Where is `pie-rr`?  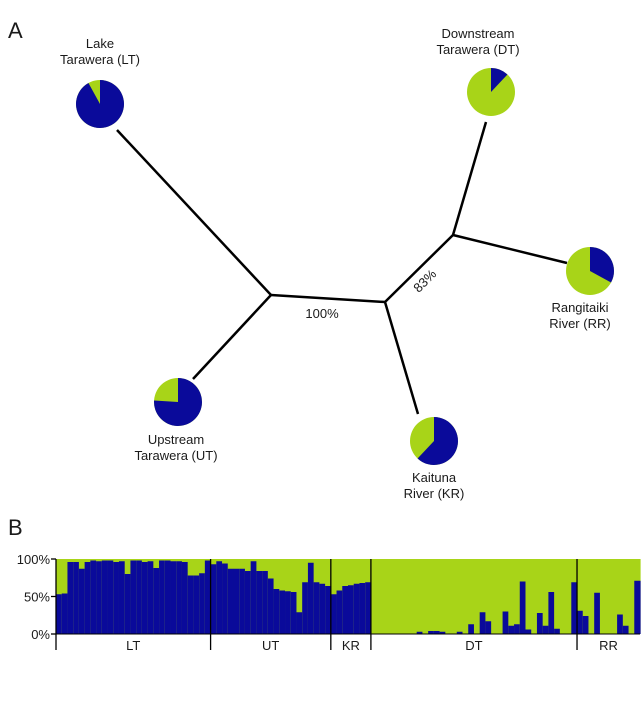
pie-rr is located at coordinates (590, 271).